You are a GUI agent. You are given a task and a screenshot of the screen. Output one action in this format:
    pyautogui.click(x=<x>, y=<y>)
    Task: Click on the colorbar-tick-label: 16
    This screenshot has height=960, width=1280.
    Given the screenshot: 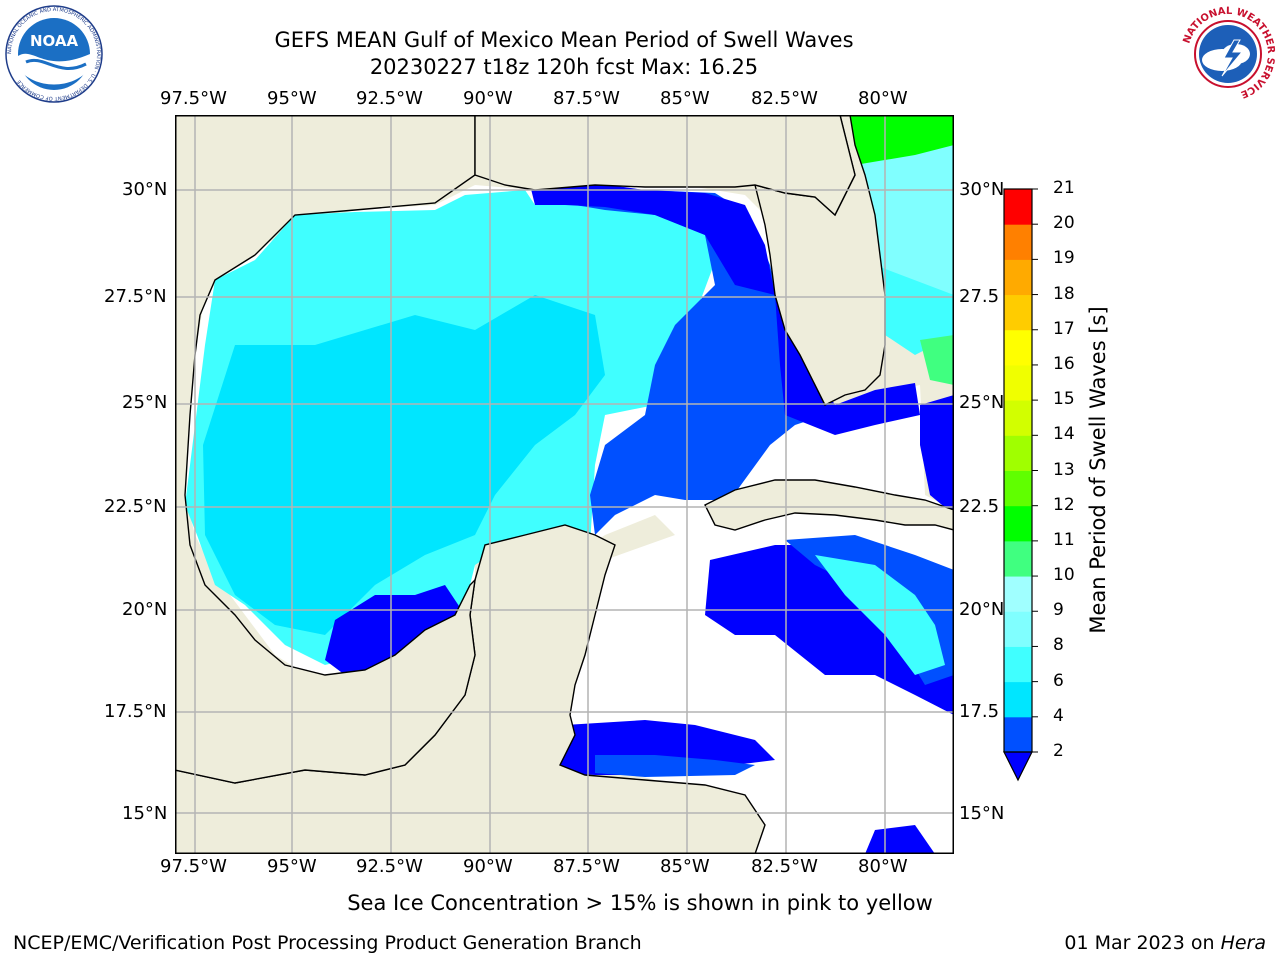 What is the action you would take?
    pyautogui.click(x=1064, y=363)
    